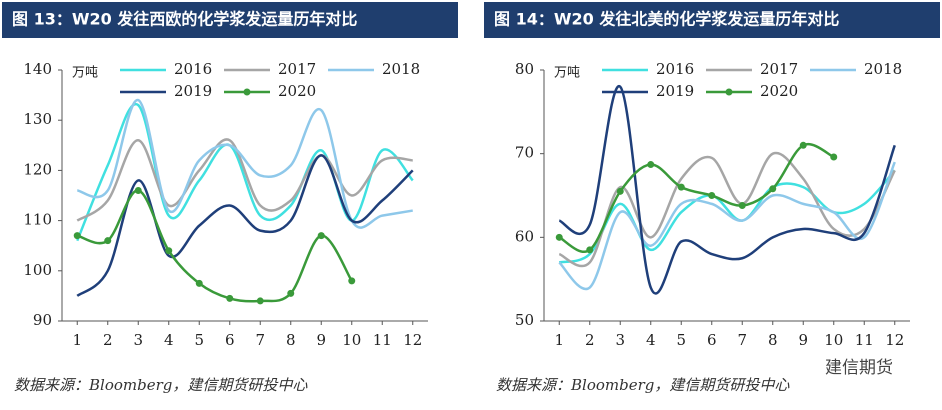 The height and width of the screenshot is (410, 942). I want to click on y-tick-label: 90, so click(42, 320).